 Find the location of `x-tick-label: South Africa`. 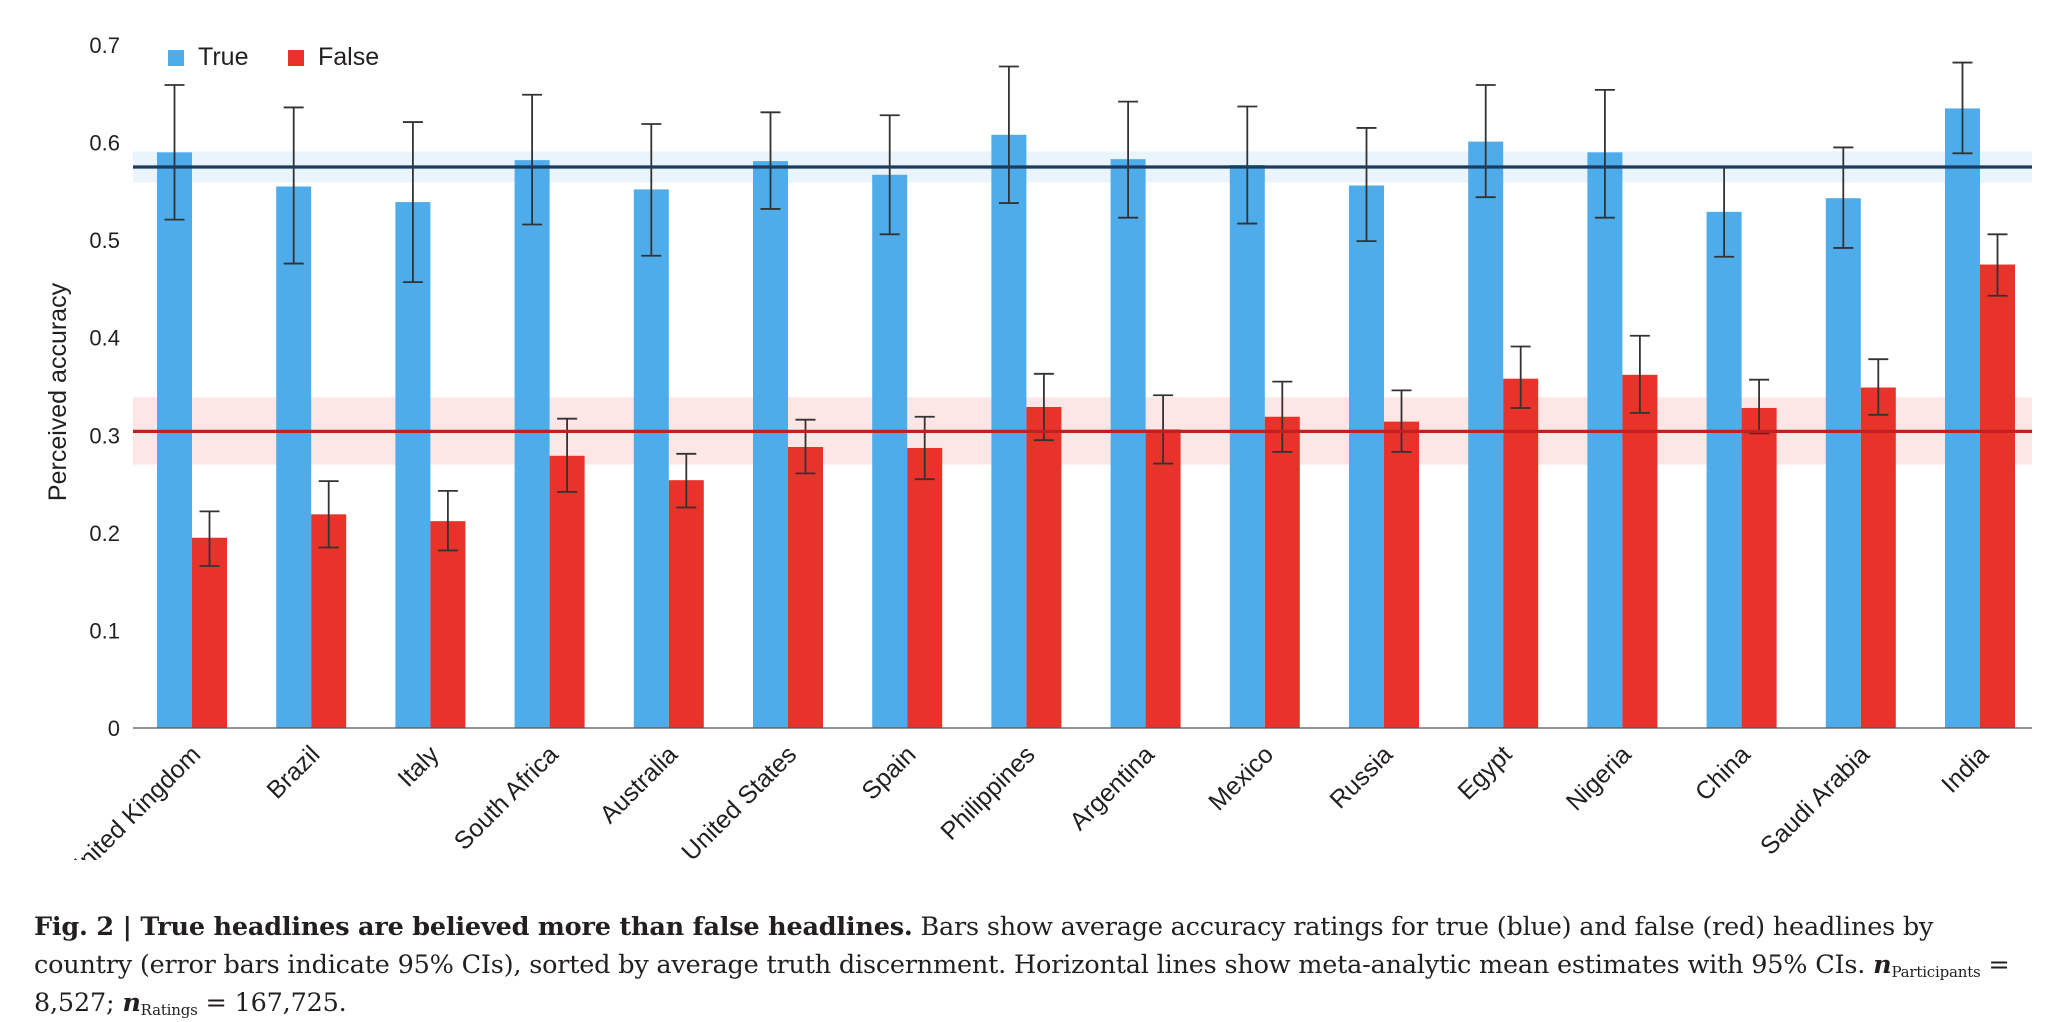

x-tick-label: South Africa is located at coordinates (506, 797).